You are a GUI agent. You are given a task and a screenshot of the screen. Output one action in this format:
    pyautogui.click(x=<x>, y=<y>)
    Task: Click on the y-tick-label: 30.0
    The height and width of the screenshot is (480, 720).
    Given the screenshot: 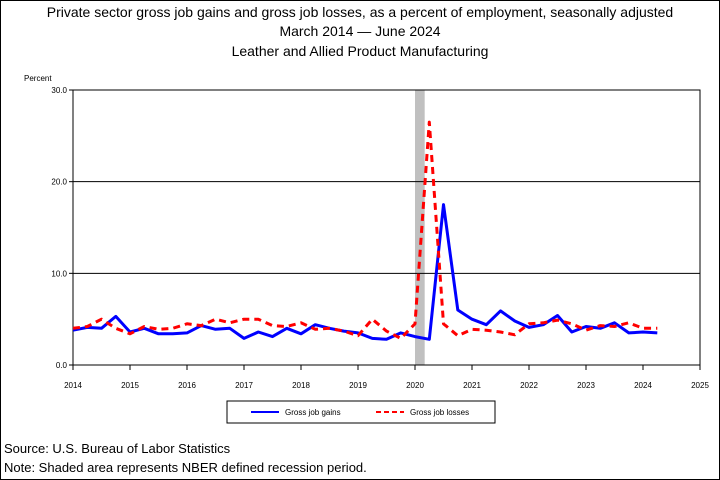 What is the action you would take?
    pyautogui.click(x=59, y=90)
    